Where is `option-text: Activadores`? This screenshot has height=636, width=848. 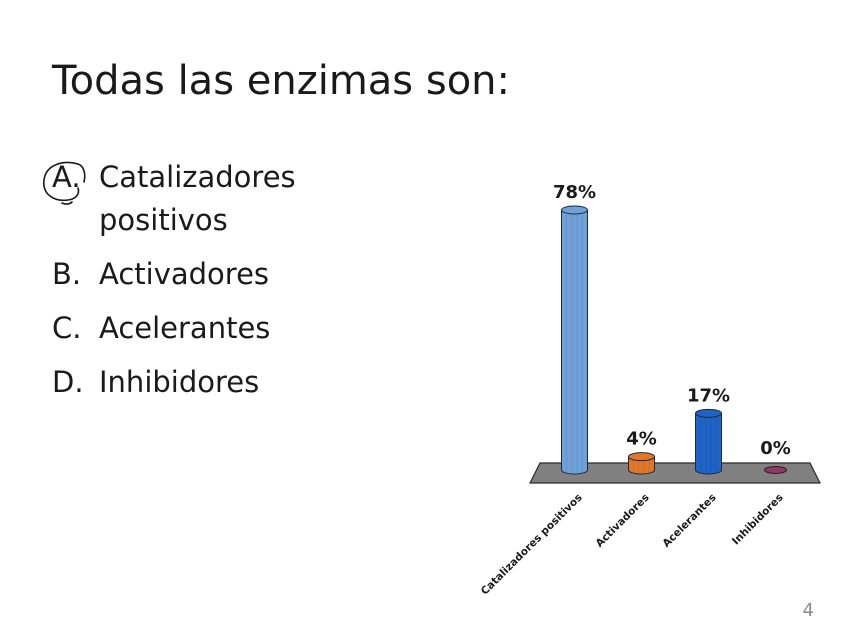 option-text: Activadores is located at coordinates (184, 274).